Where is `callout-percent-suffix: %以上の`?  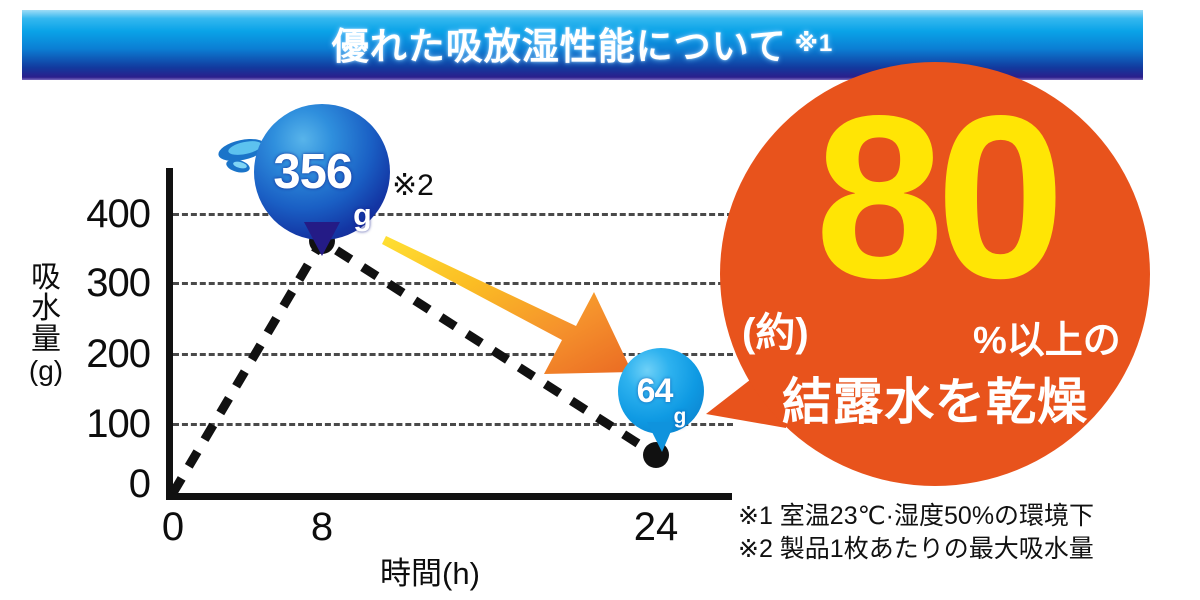 callout-percent-suffix: %以上の is located at coordinates (1047, 341).